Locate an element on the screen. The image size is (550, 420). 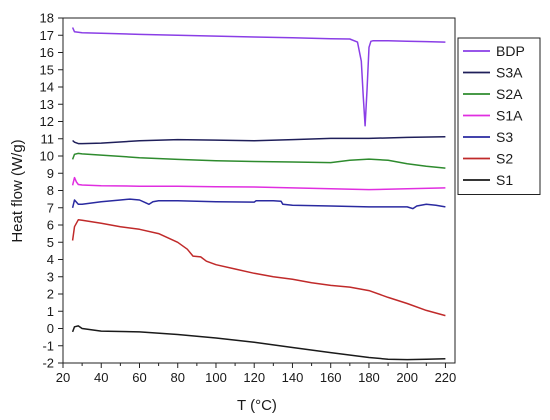
y-tick-label: 9 is located at coordinates (50, 173).